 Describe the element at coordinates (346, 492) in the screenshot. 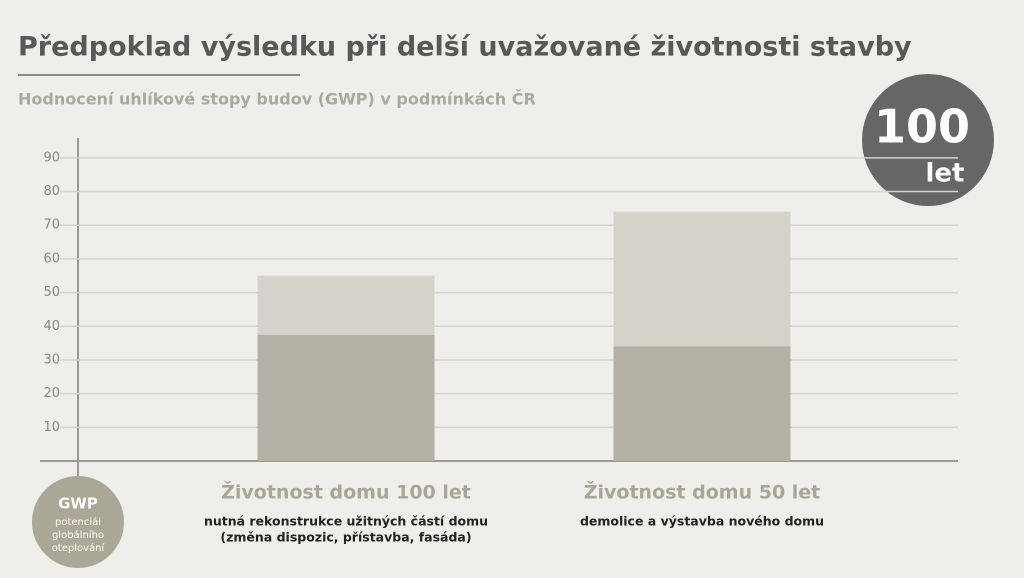

I see `x-tick-label: Životnost domu 100 let` at that location.